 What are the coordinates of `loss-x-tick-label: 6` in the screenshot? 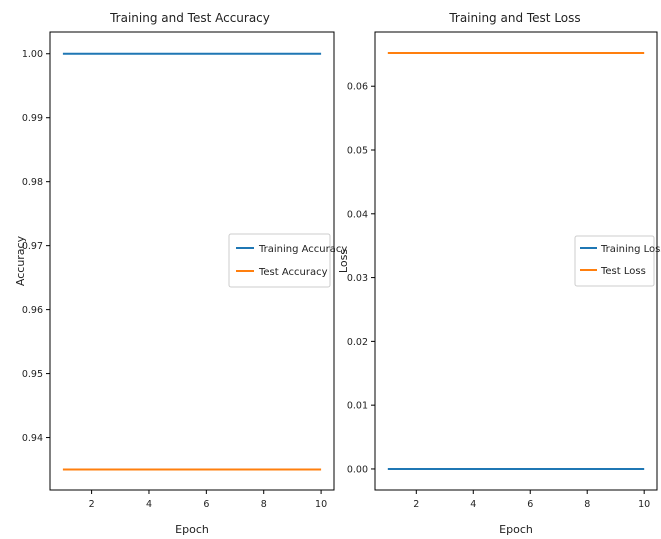 It's located at (530, 504).